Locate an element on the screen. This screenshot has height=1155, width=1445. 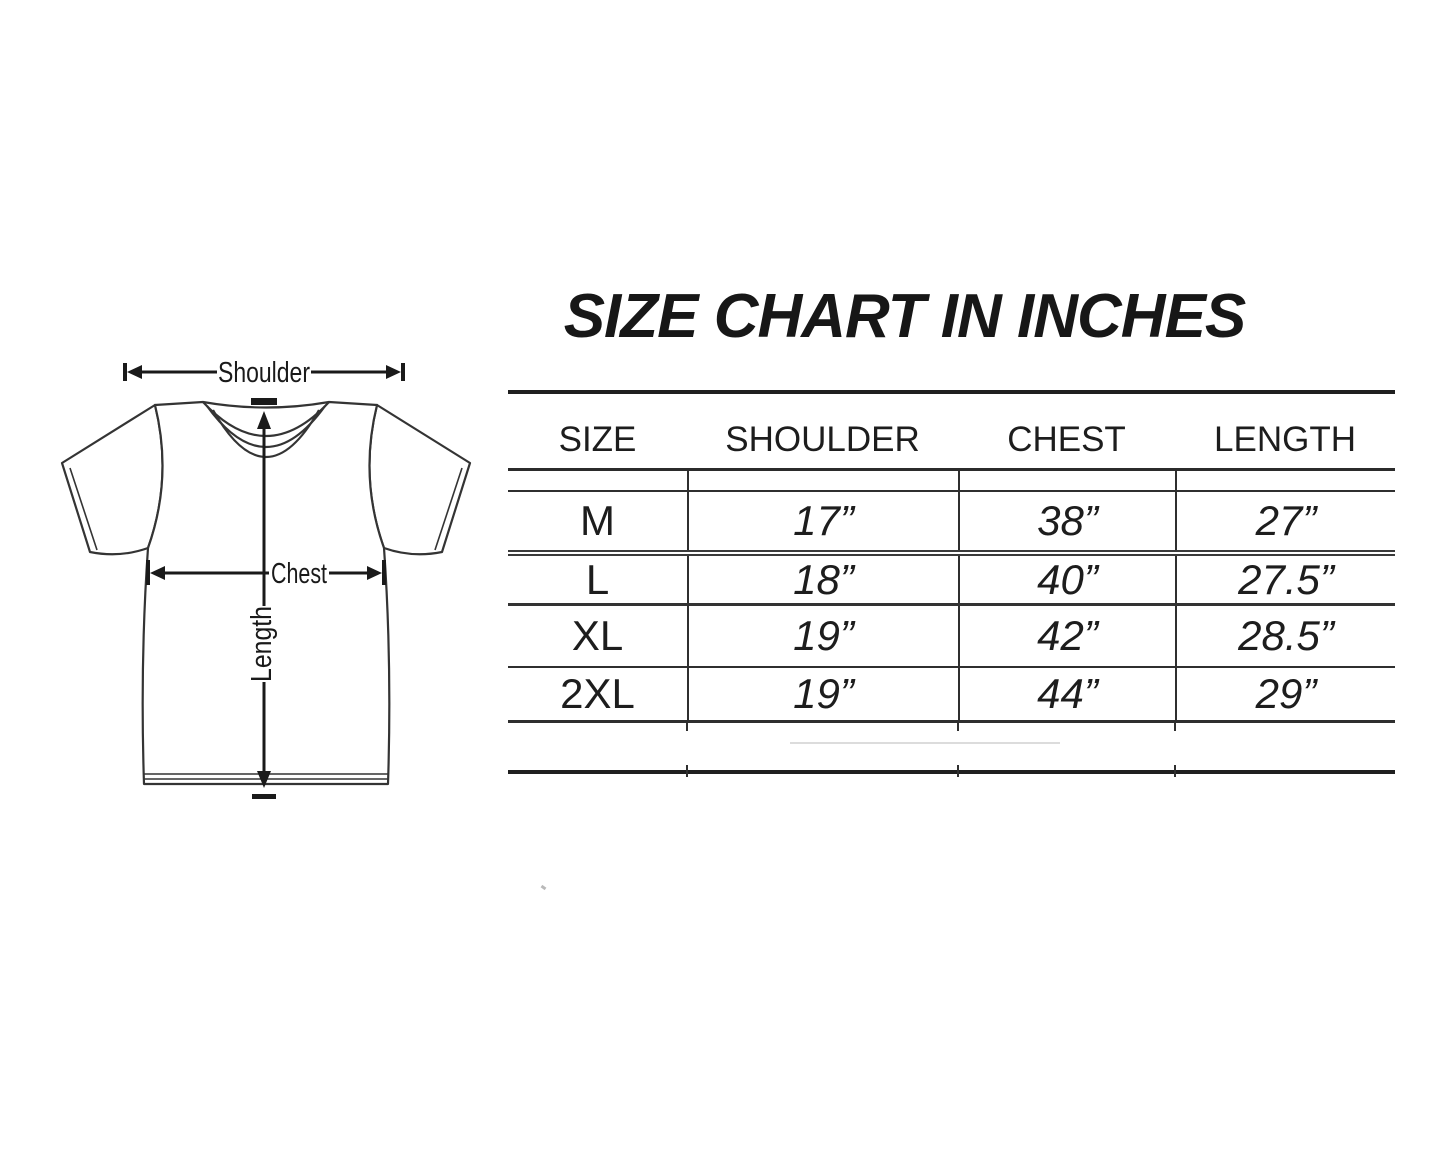
scan-smudge is located at coordinates (925, 743).